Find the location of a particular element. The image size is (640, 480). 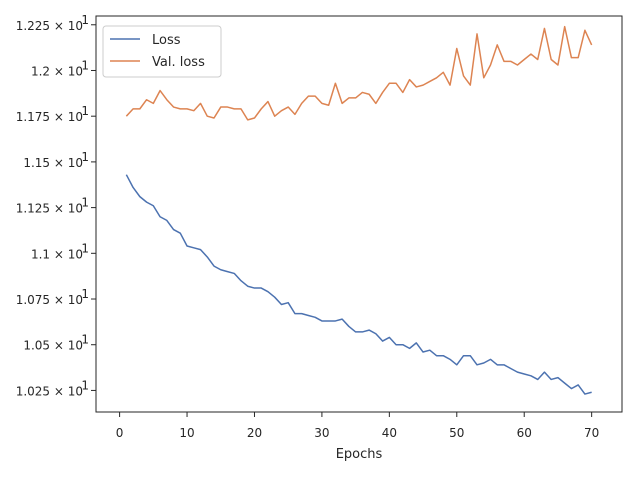

x-tick-label: 20 is located at coordinates (254, 433).